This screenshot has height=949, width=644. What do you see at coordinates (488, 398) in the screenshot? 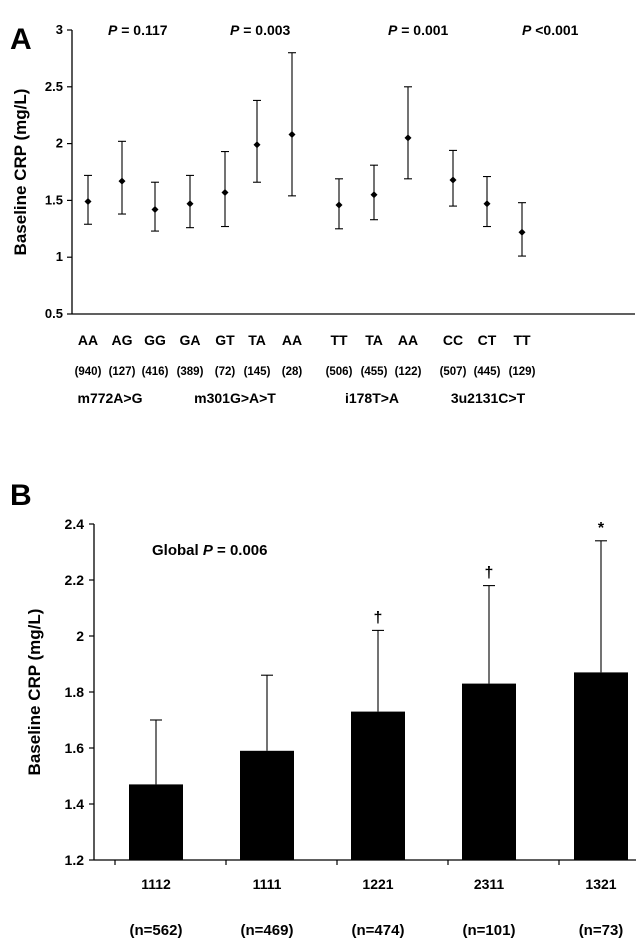
I see `panel-a-group-label: 3u2131C>T` at bounding box center [488, 398].